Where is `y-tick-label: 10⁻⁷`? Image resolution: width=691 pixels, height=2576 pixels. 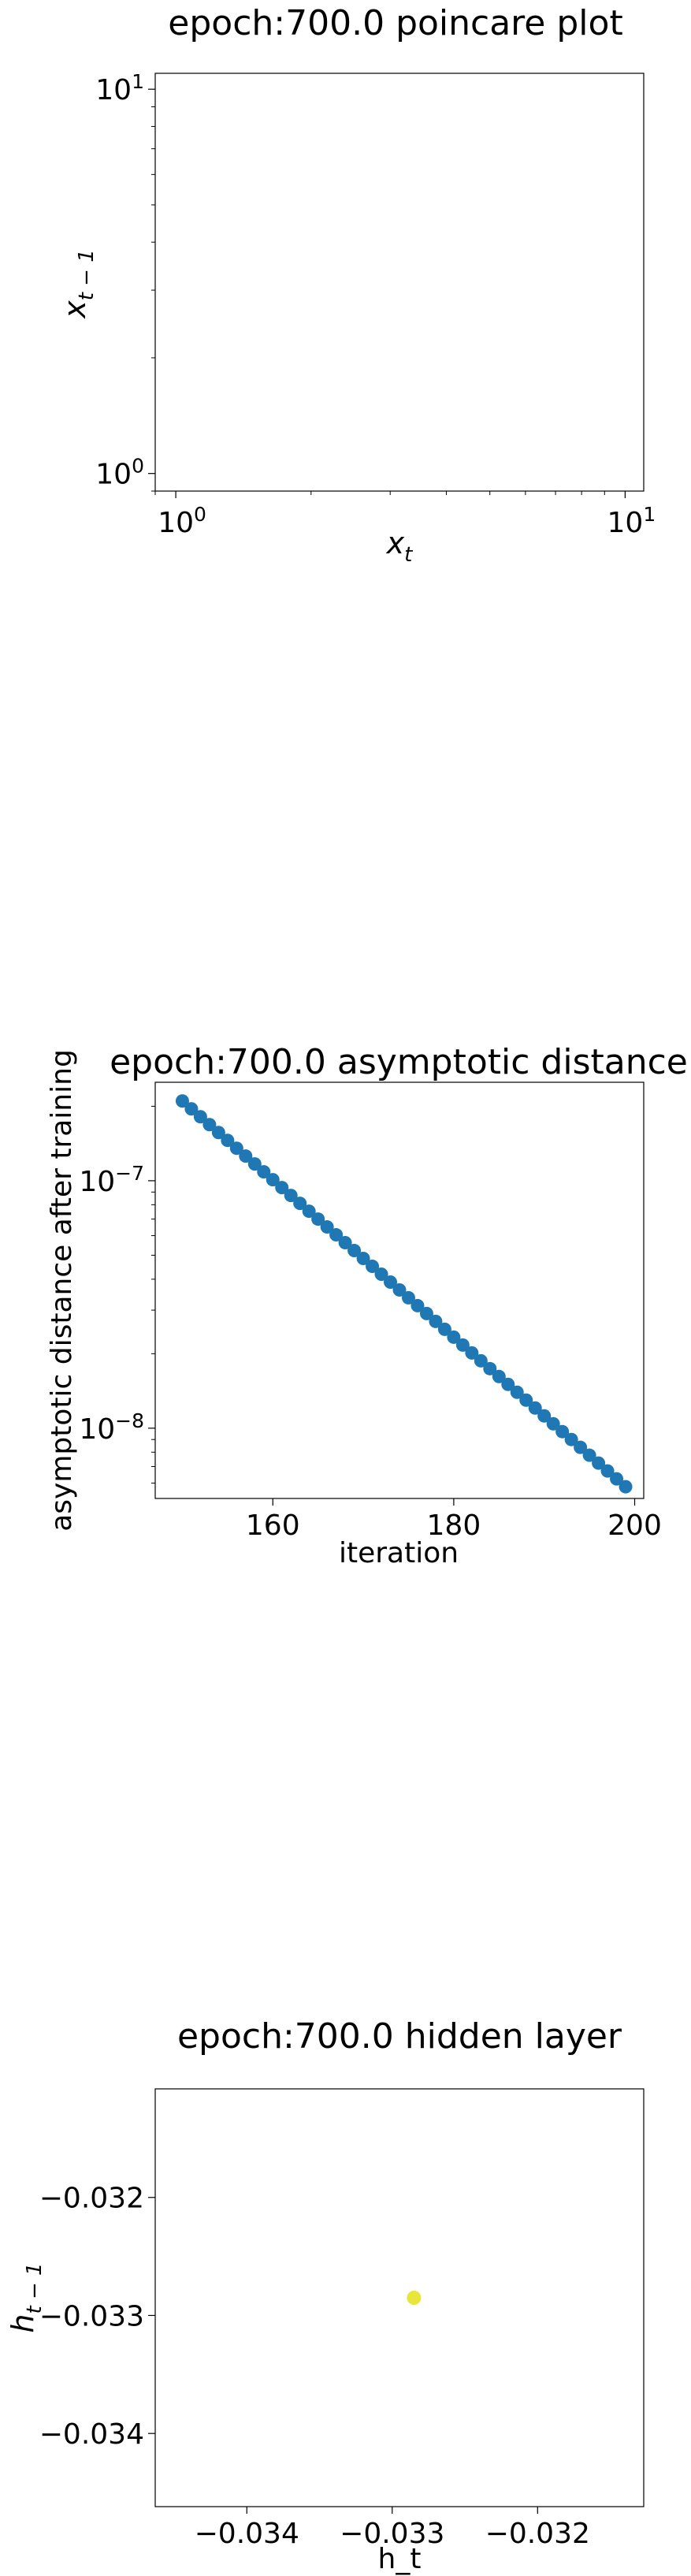 y-tick-label: 10⁻⁷ is located at coordinates (111, 1180).